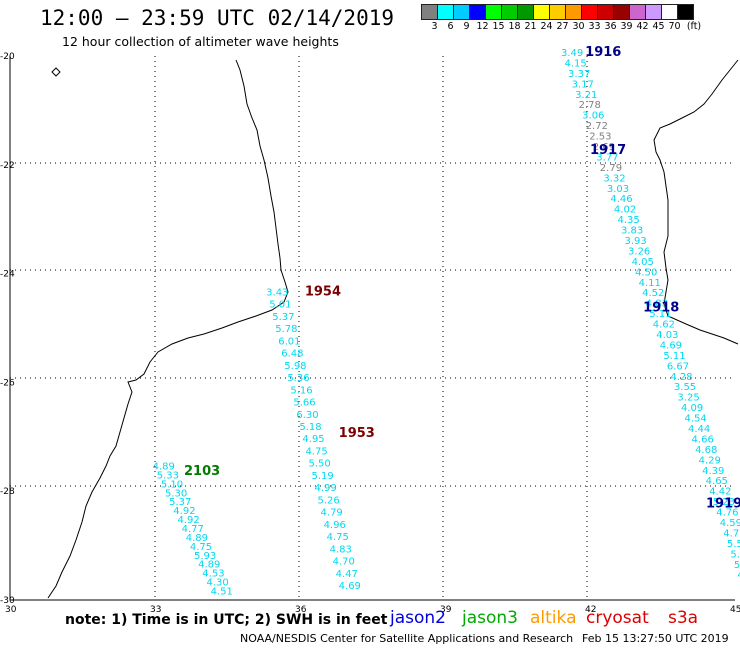 The width and height of the screenshot is (740, 650). Describe the element at coordinates (298, 378) in the screenshot. I see `wave-height-value: 5.36` at that location.